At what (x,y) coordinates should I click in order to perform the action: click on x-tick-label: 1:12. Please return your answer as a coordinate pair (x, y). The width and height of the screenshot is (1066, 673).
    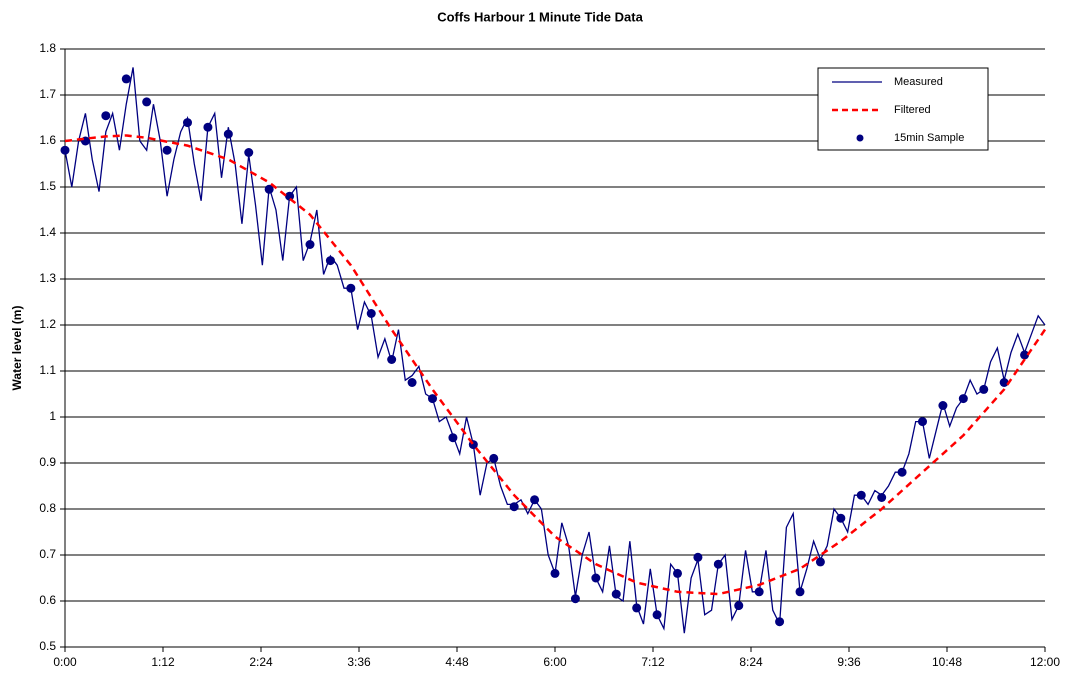
    Looking at the image, I should click on (163, 662).